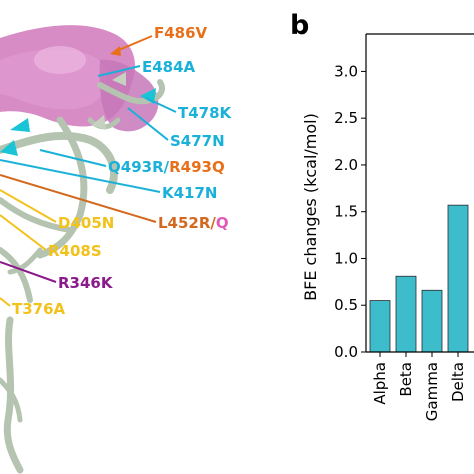  I want to click on panel-b-letter: b, so click(299, 25).